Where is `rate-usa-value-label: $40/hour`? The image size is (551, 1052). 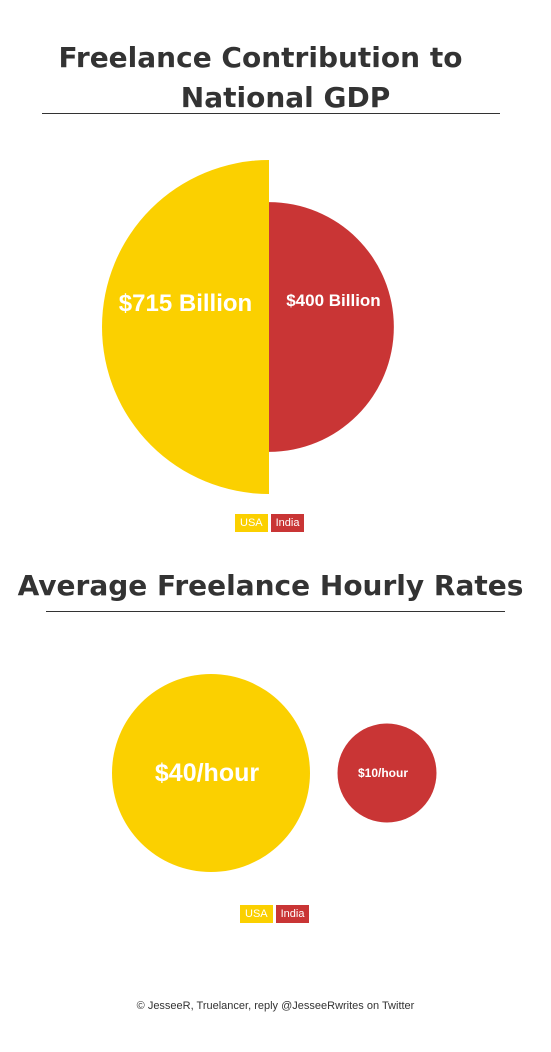 rate-usa-value-label: $40/hour is located at coordinates (207, 773).